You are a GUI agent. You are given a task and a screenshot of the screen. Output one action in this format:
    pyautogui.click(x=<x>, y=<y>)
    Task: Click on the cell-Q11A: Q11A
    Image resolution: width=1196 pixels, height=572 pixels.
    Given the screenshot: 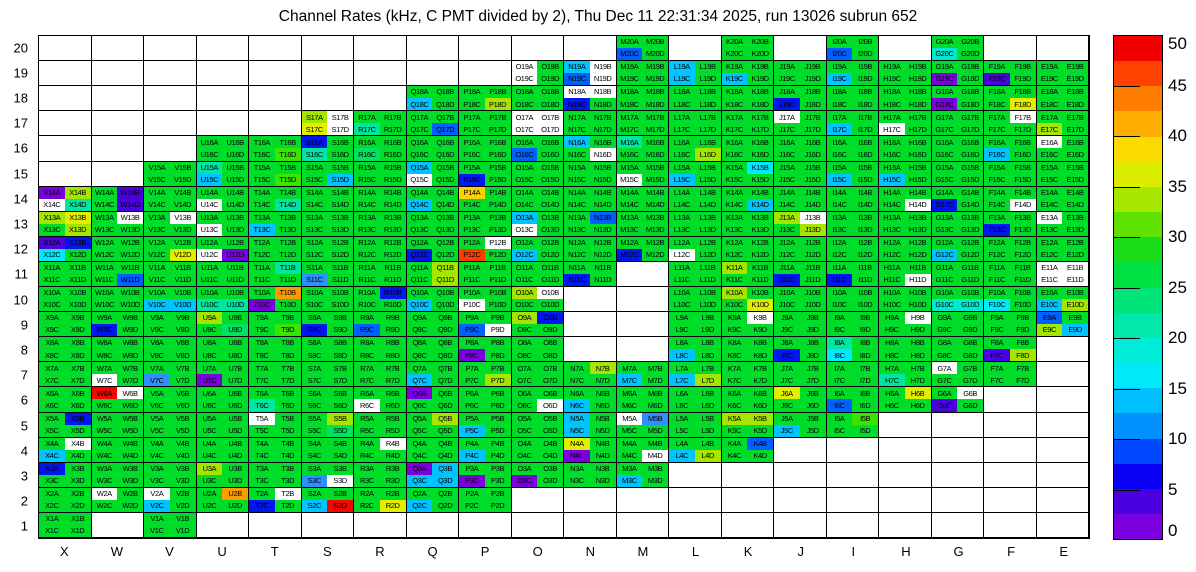 What is the action you would take?
    pyautogui.click(x=419, y=267)
    